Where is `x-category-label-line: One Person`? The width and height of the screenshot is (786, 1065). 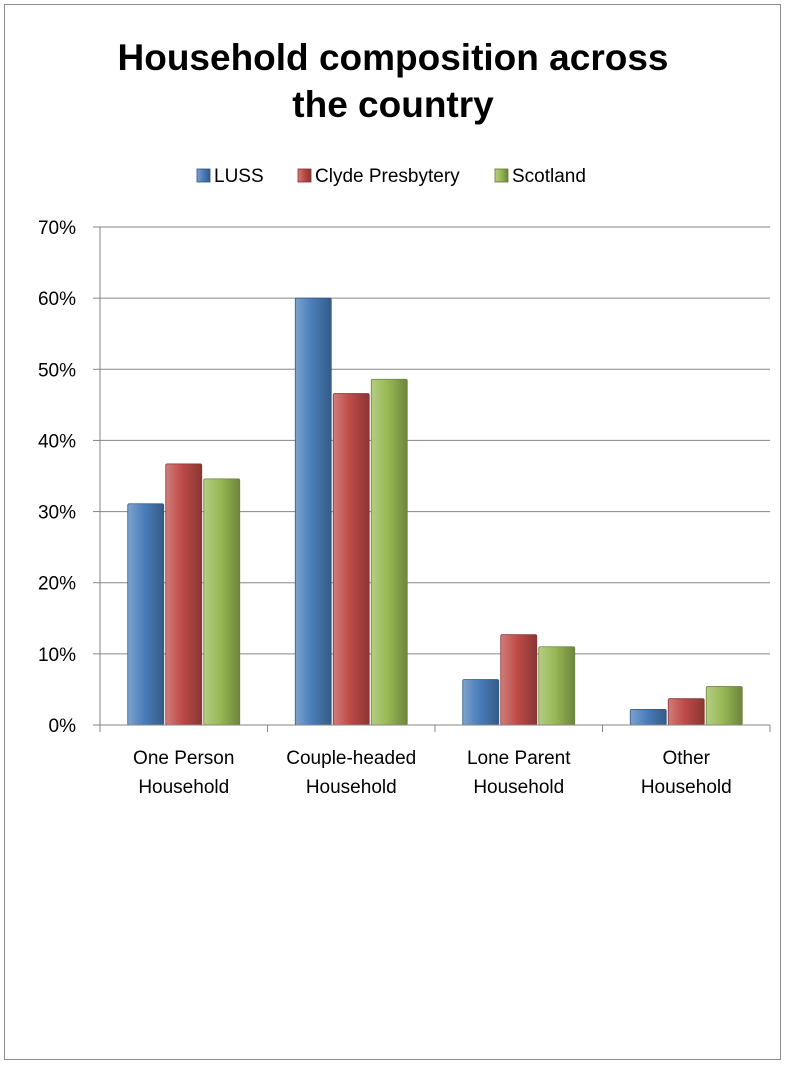 x-category-label-line: One Person is located at coordinates (183, 758).